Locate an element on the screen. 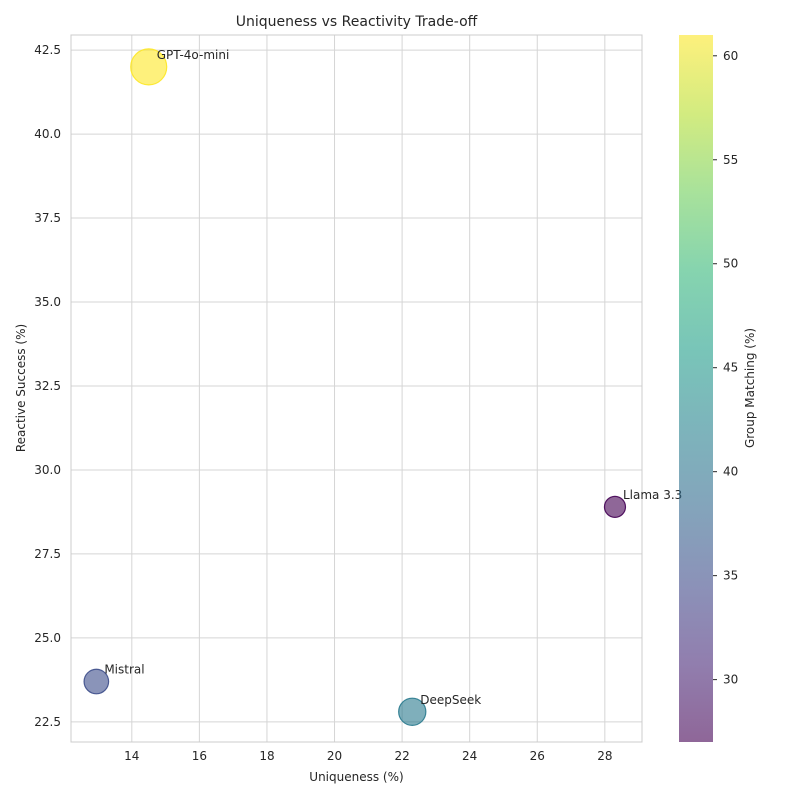 Image resolution: width=800 pixels, height=800 pixels. colorbar-tick-label: 45 is located at coordinates (730, 368).